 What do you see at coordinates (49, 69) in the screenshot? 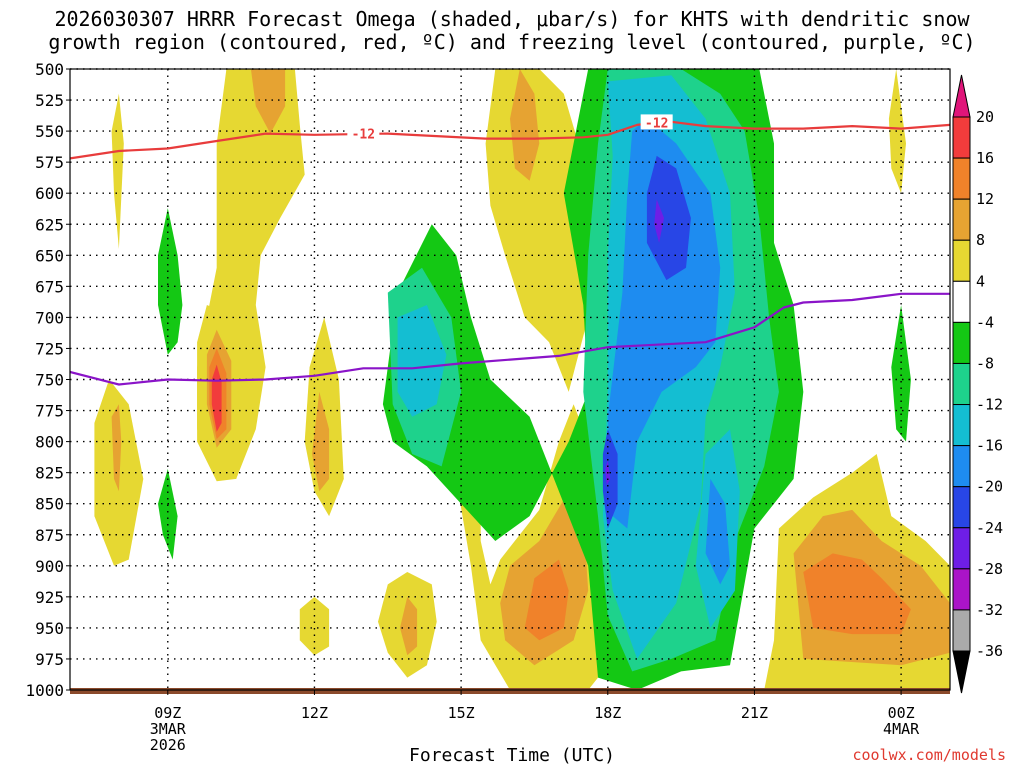
I see `ytick-label-500: 500` at bounding box center [49, 69].